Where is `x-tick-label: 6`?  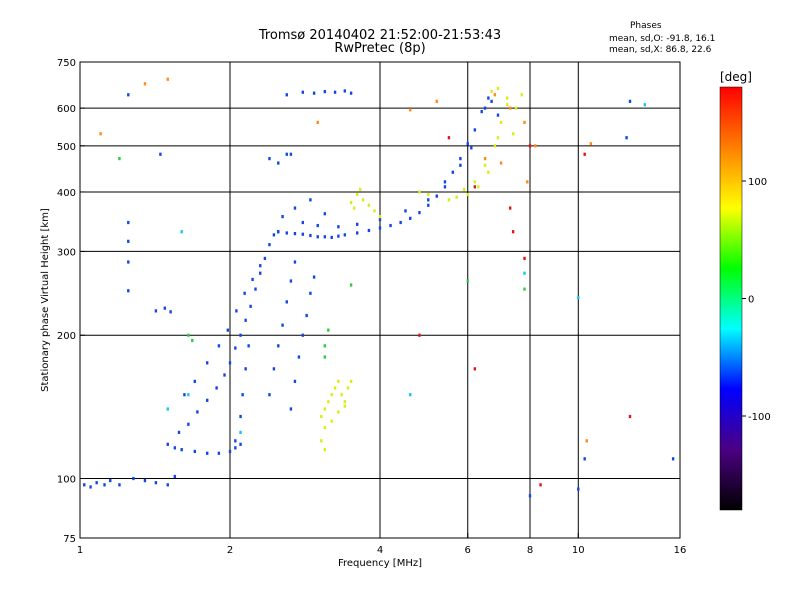
x-tick-label: 6 is located at coordinates (468, 550).